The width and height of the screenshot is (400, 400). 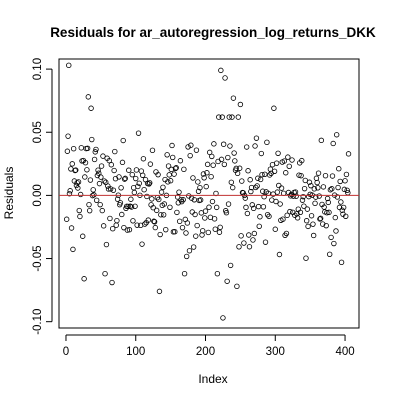 I want to click on y-tick-label: 0.00, so click(x=38, y=195).